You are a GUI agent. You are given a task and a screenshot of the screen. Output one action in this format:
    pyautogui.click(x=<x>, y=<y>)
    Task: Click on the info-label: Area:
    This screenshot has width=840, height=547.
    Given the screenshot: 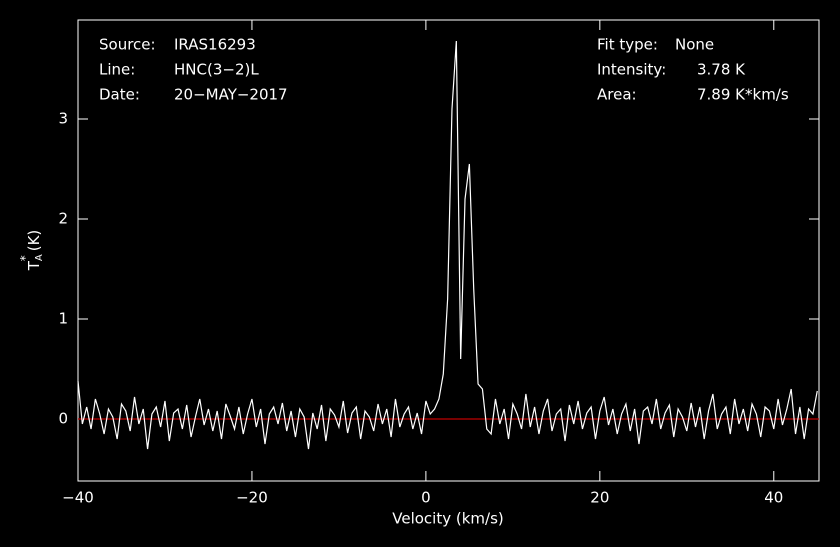 What is the action you would take?
    pyautogui.click(x=617, y=95)
    